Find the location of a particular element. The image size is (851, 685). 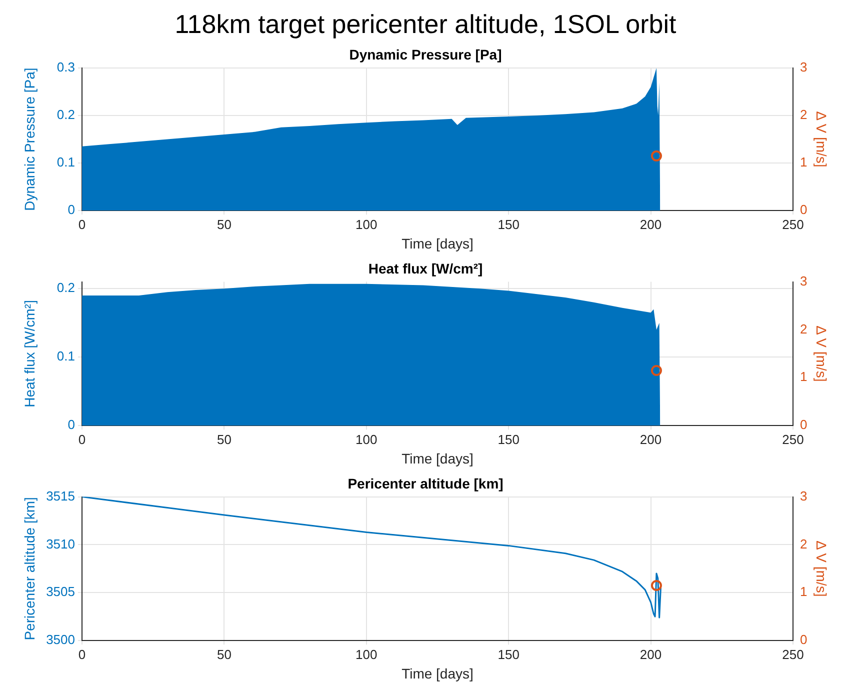

chart-subtitle: Dynamic Pressure [Pa] is located at coordinates (425, 54).